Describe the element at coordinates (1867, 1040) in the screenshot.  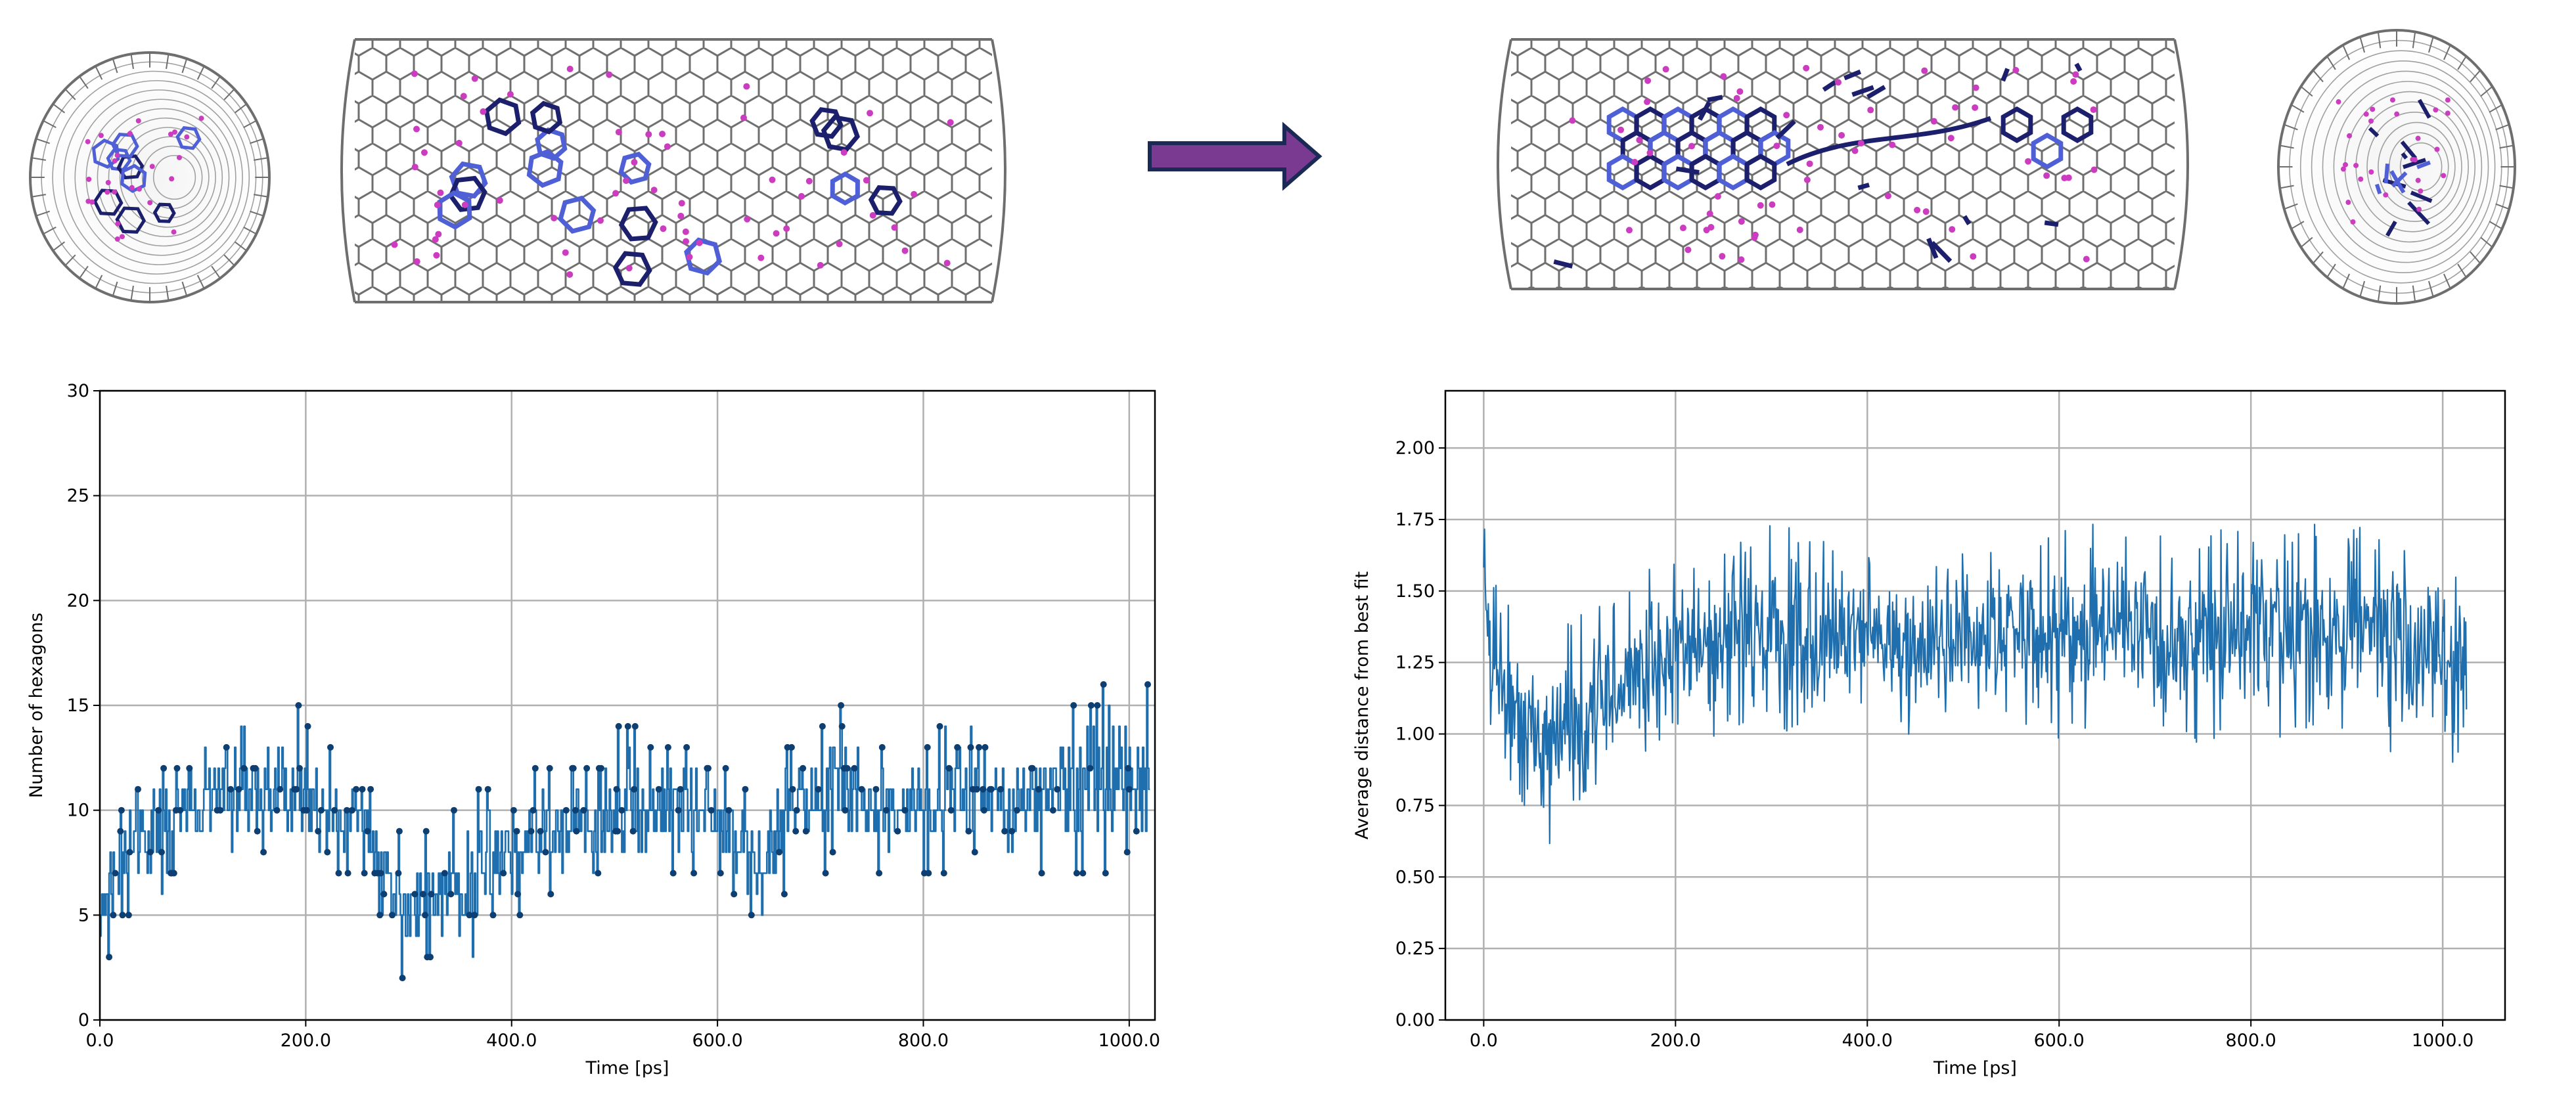
I see `x-tick-label: 400.0` at that location.